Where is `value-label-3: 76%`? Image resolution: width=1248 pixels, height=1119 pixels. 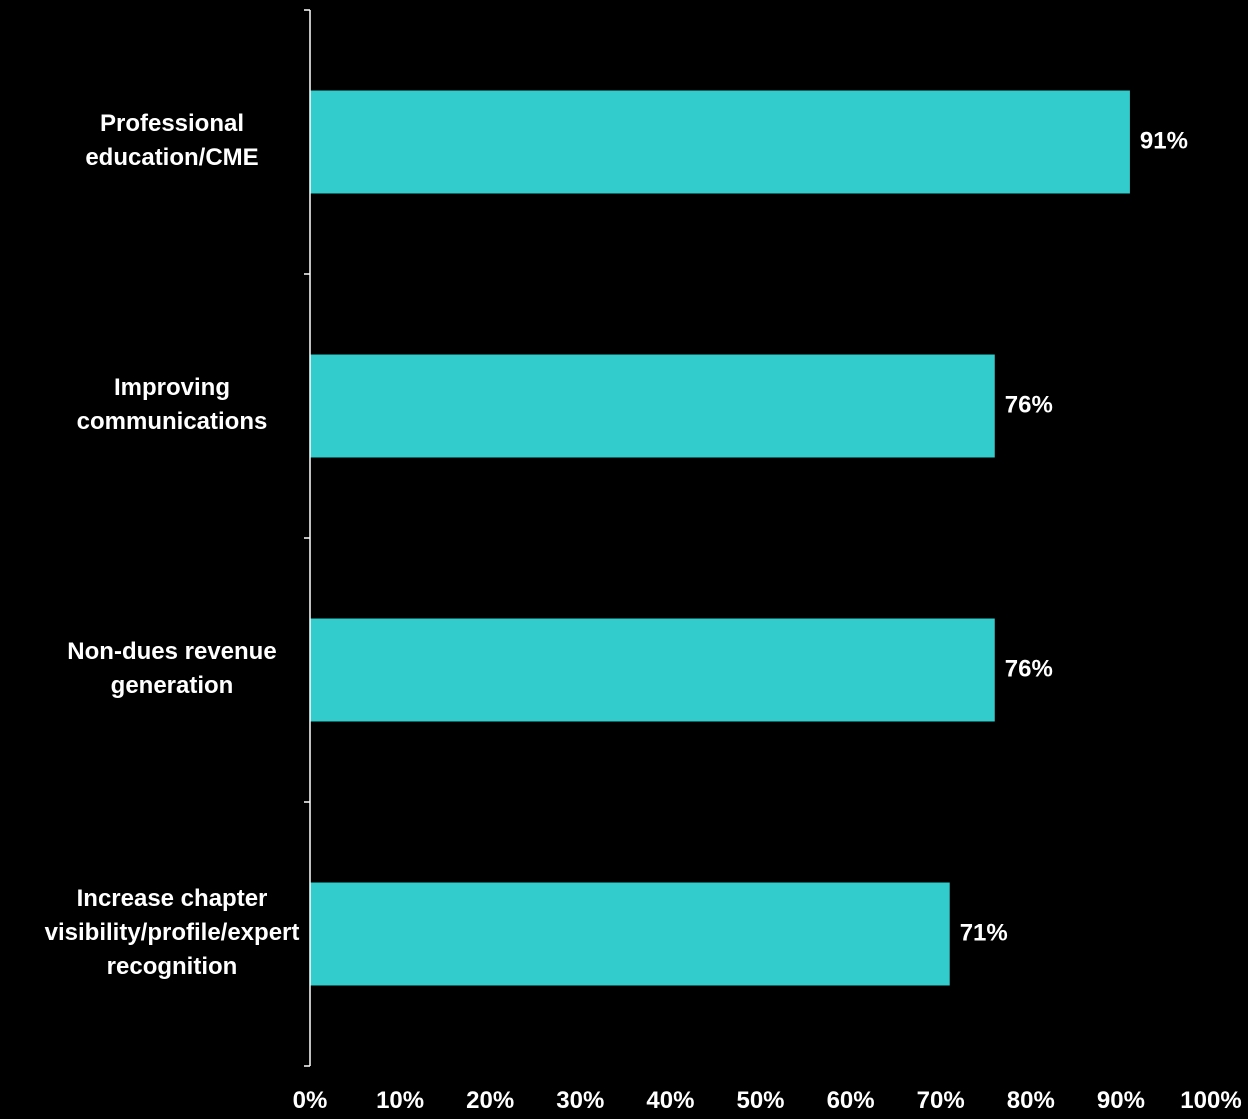 value-label-3: 76% is located at coordinates (1029, 668).